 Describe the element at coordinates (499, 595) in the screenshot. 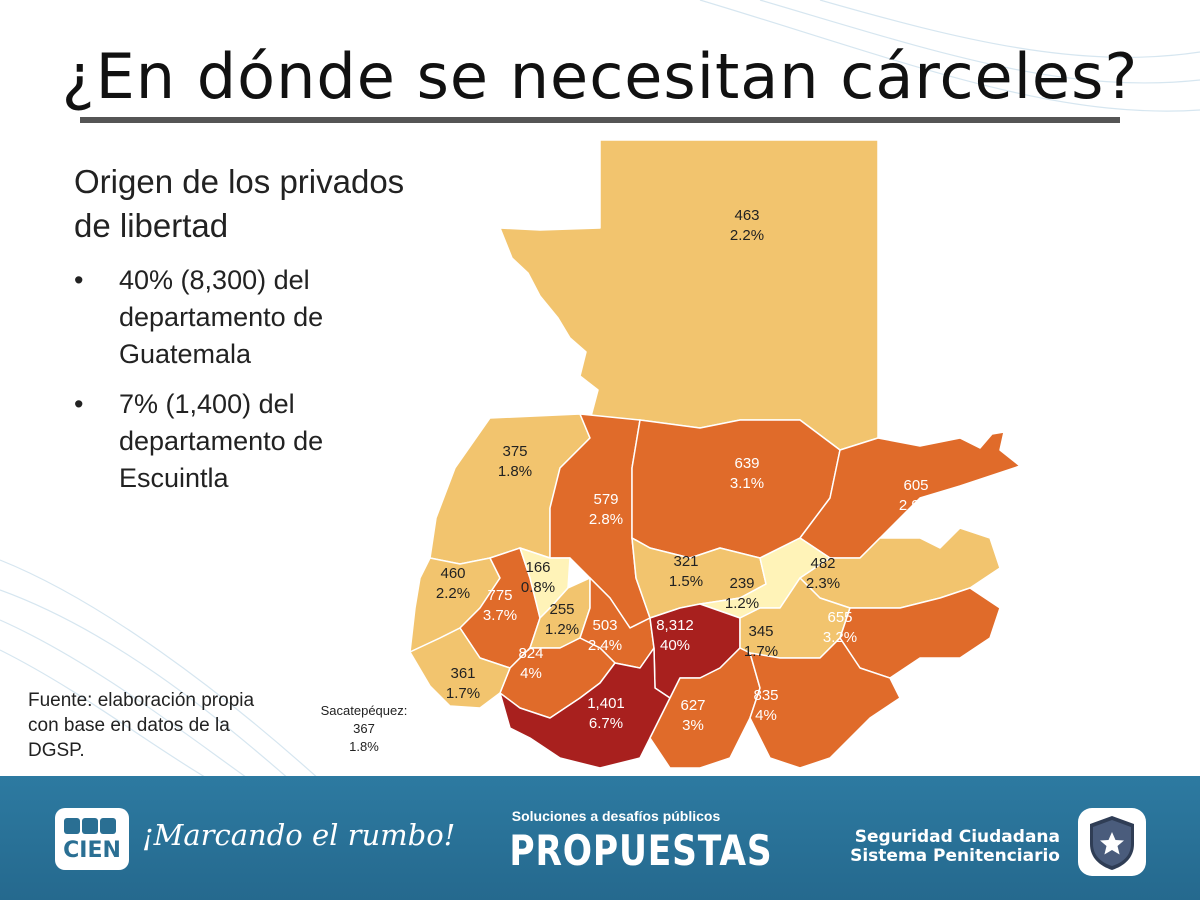

I see `department-count-label: 775` at that location.